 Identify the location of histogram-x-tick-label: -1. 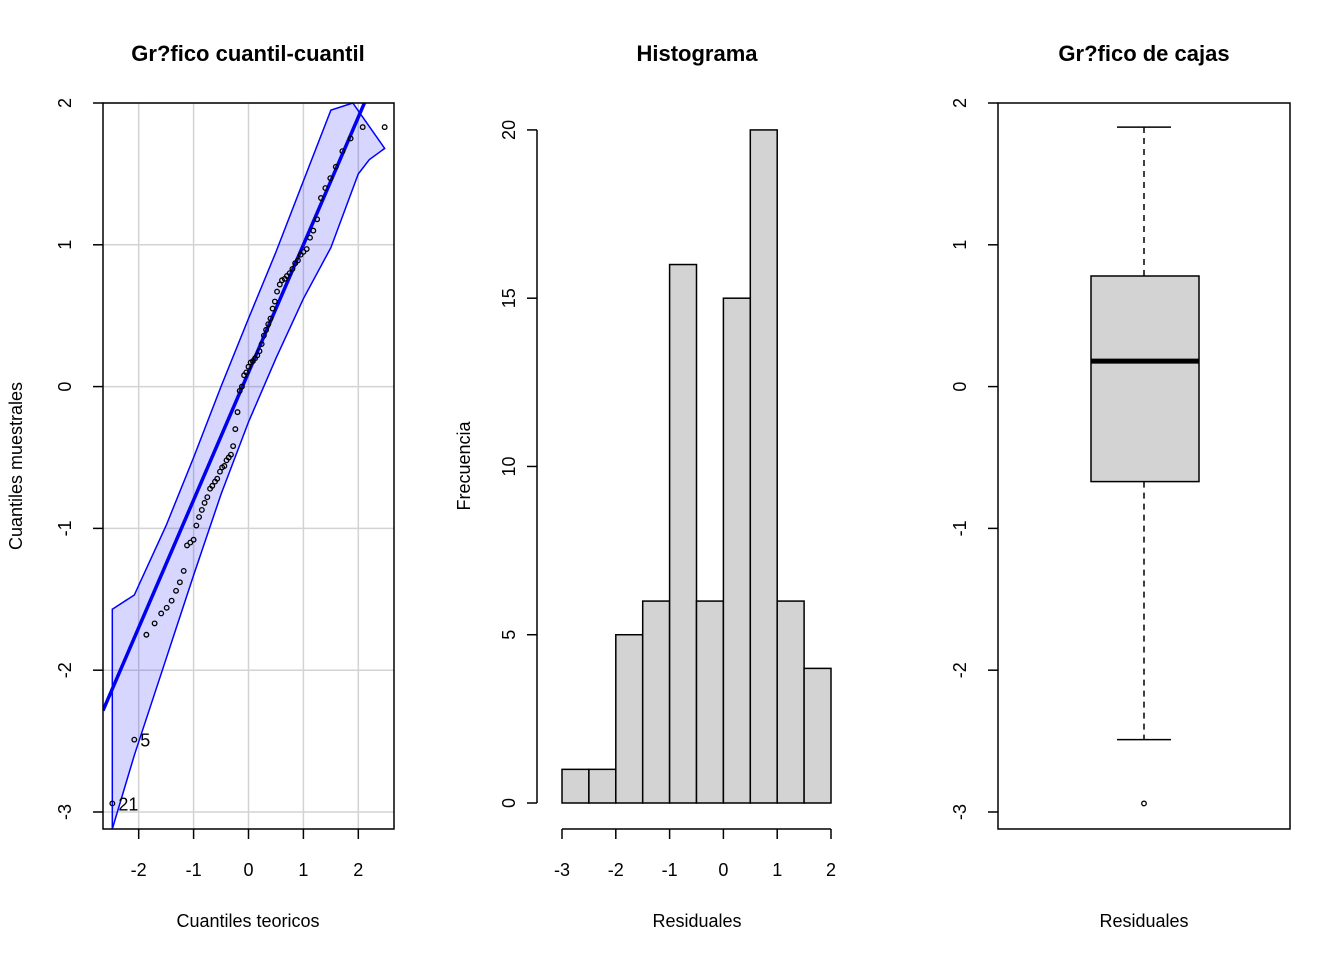
(670, 870).